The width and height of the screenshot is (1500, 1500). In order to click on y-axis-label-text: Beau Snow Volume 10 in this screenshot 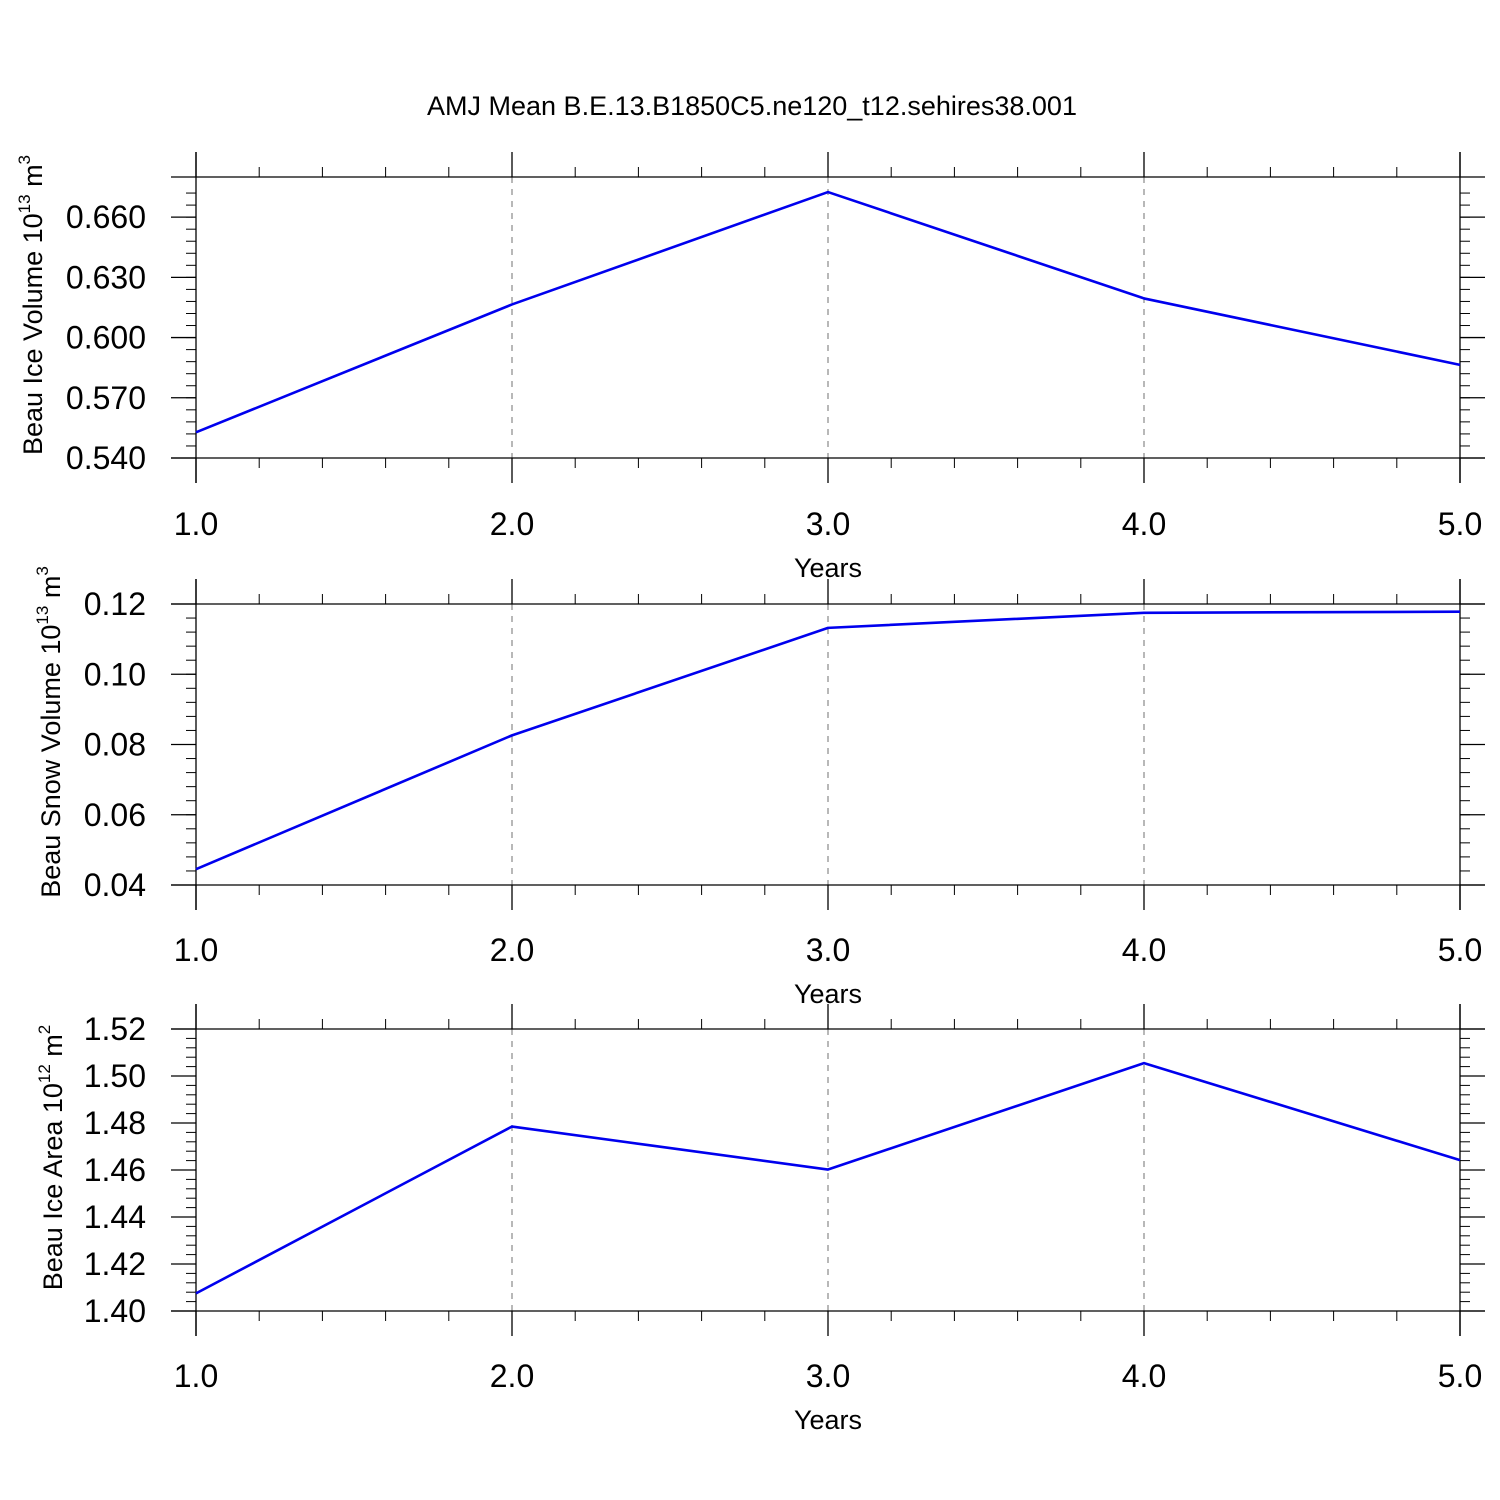, I will do `click(51, 761)`.